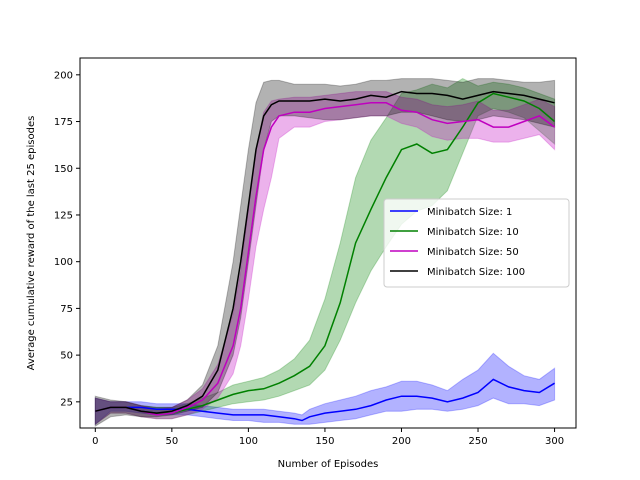 The width and height of the screenshot is (640, 480). I want to click on y-tick-label: 175, so click(63, 122).